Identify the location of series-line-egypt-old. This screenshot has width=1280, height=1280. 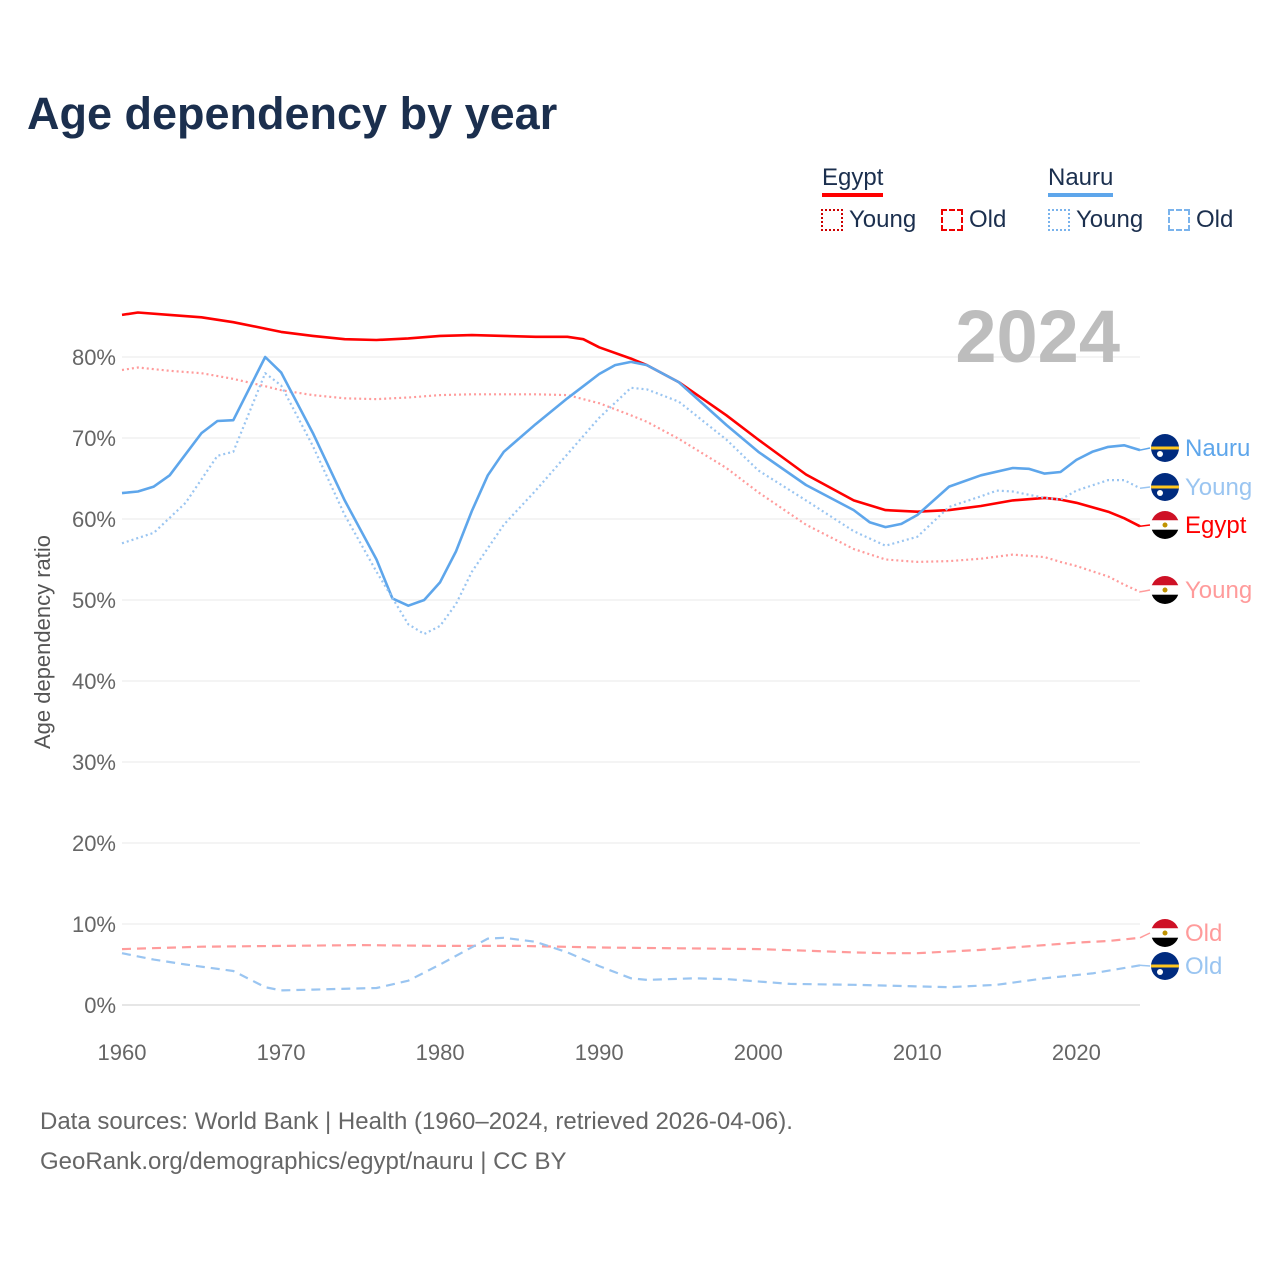
(631, 945).